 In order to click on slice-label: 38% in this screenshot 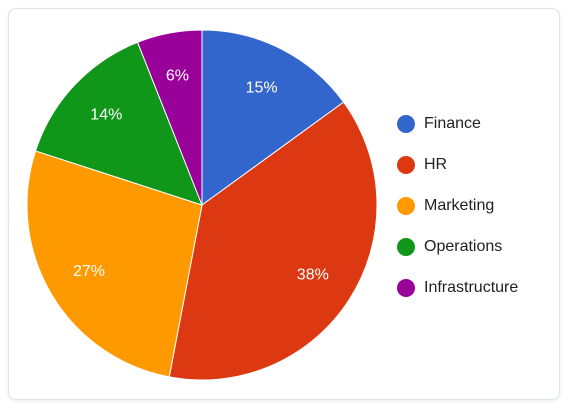, I will do `click(313, 275)`.